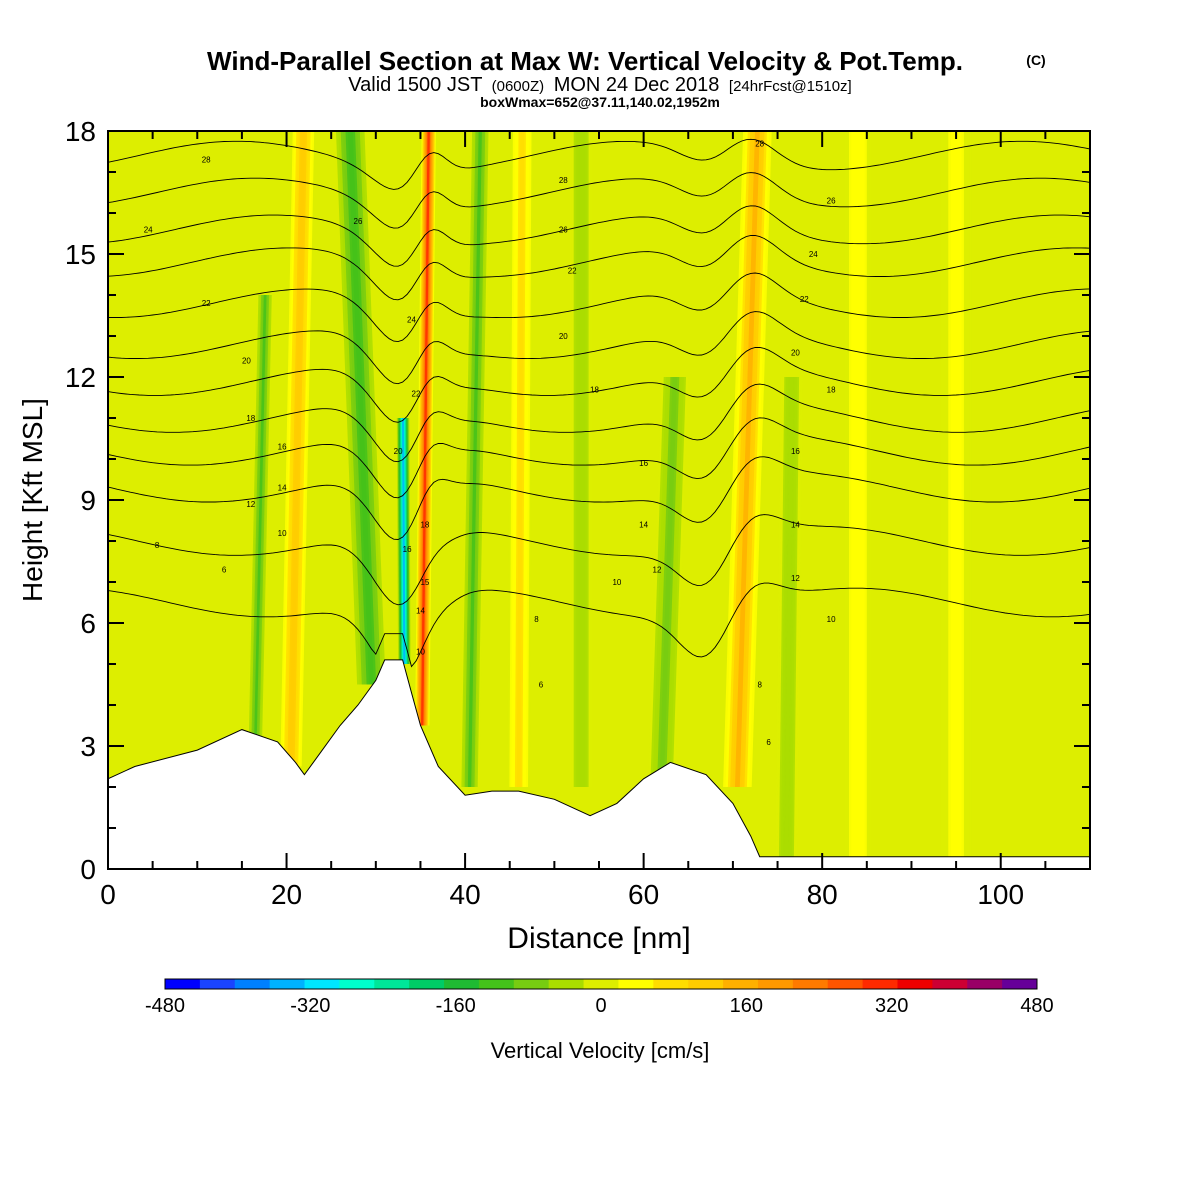  What do you see at coordinates (424, 582) in the screenshot?
I see `contour-label: 15` at bounding box center [424, 582].